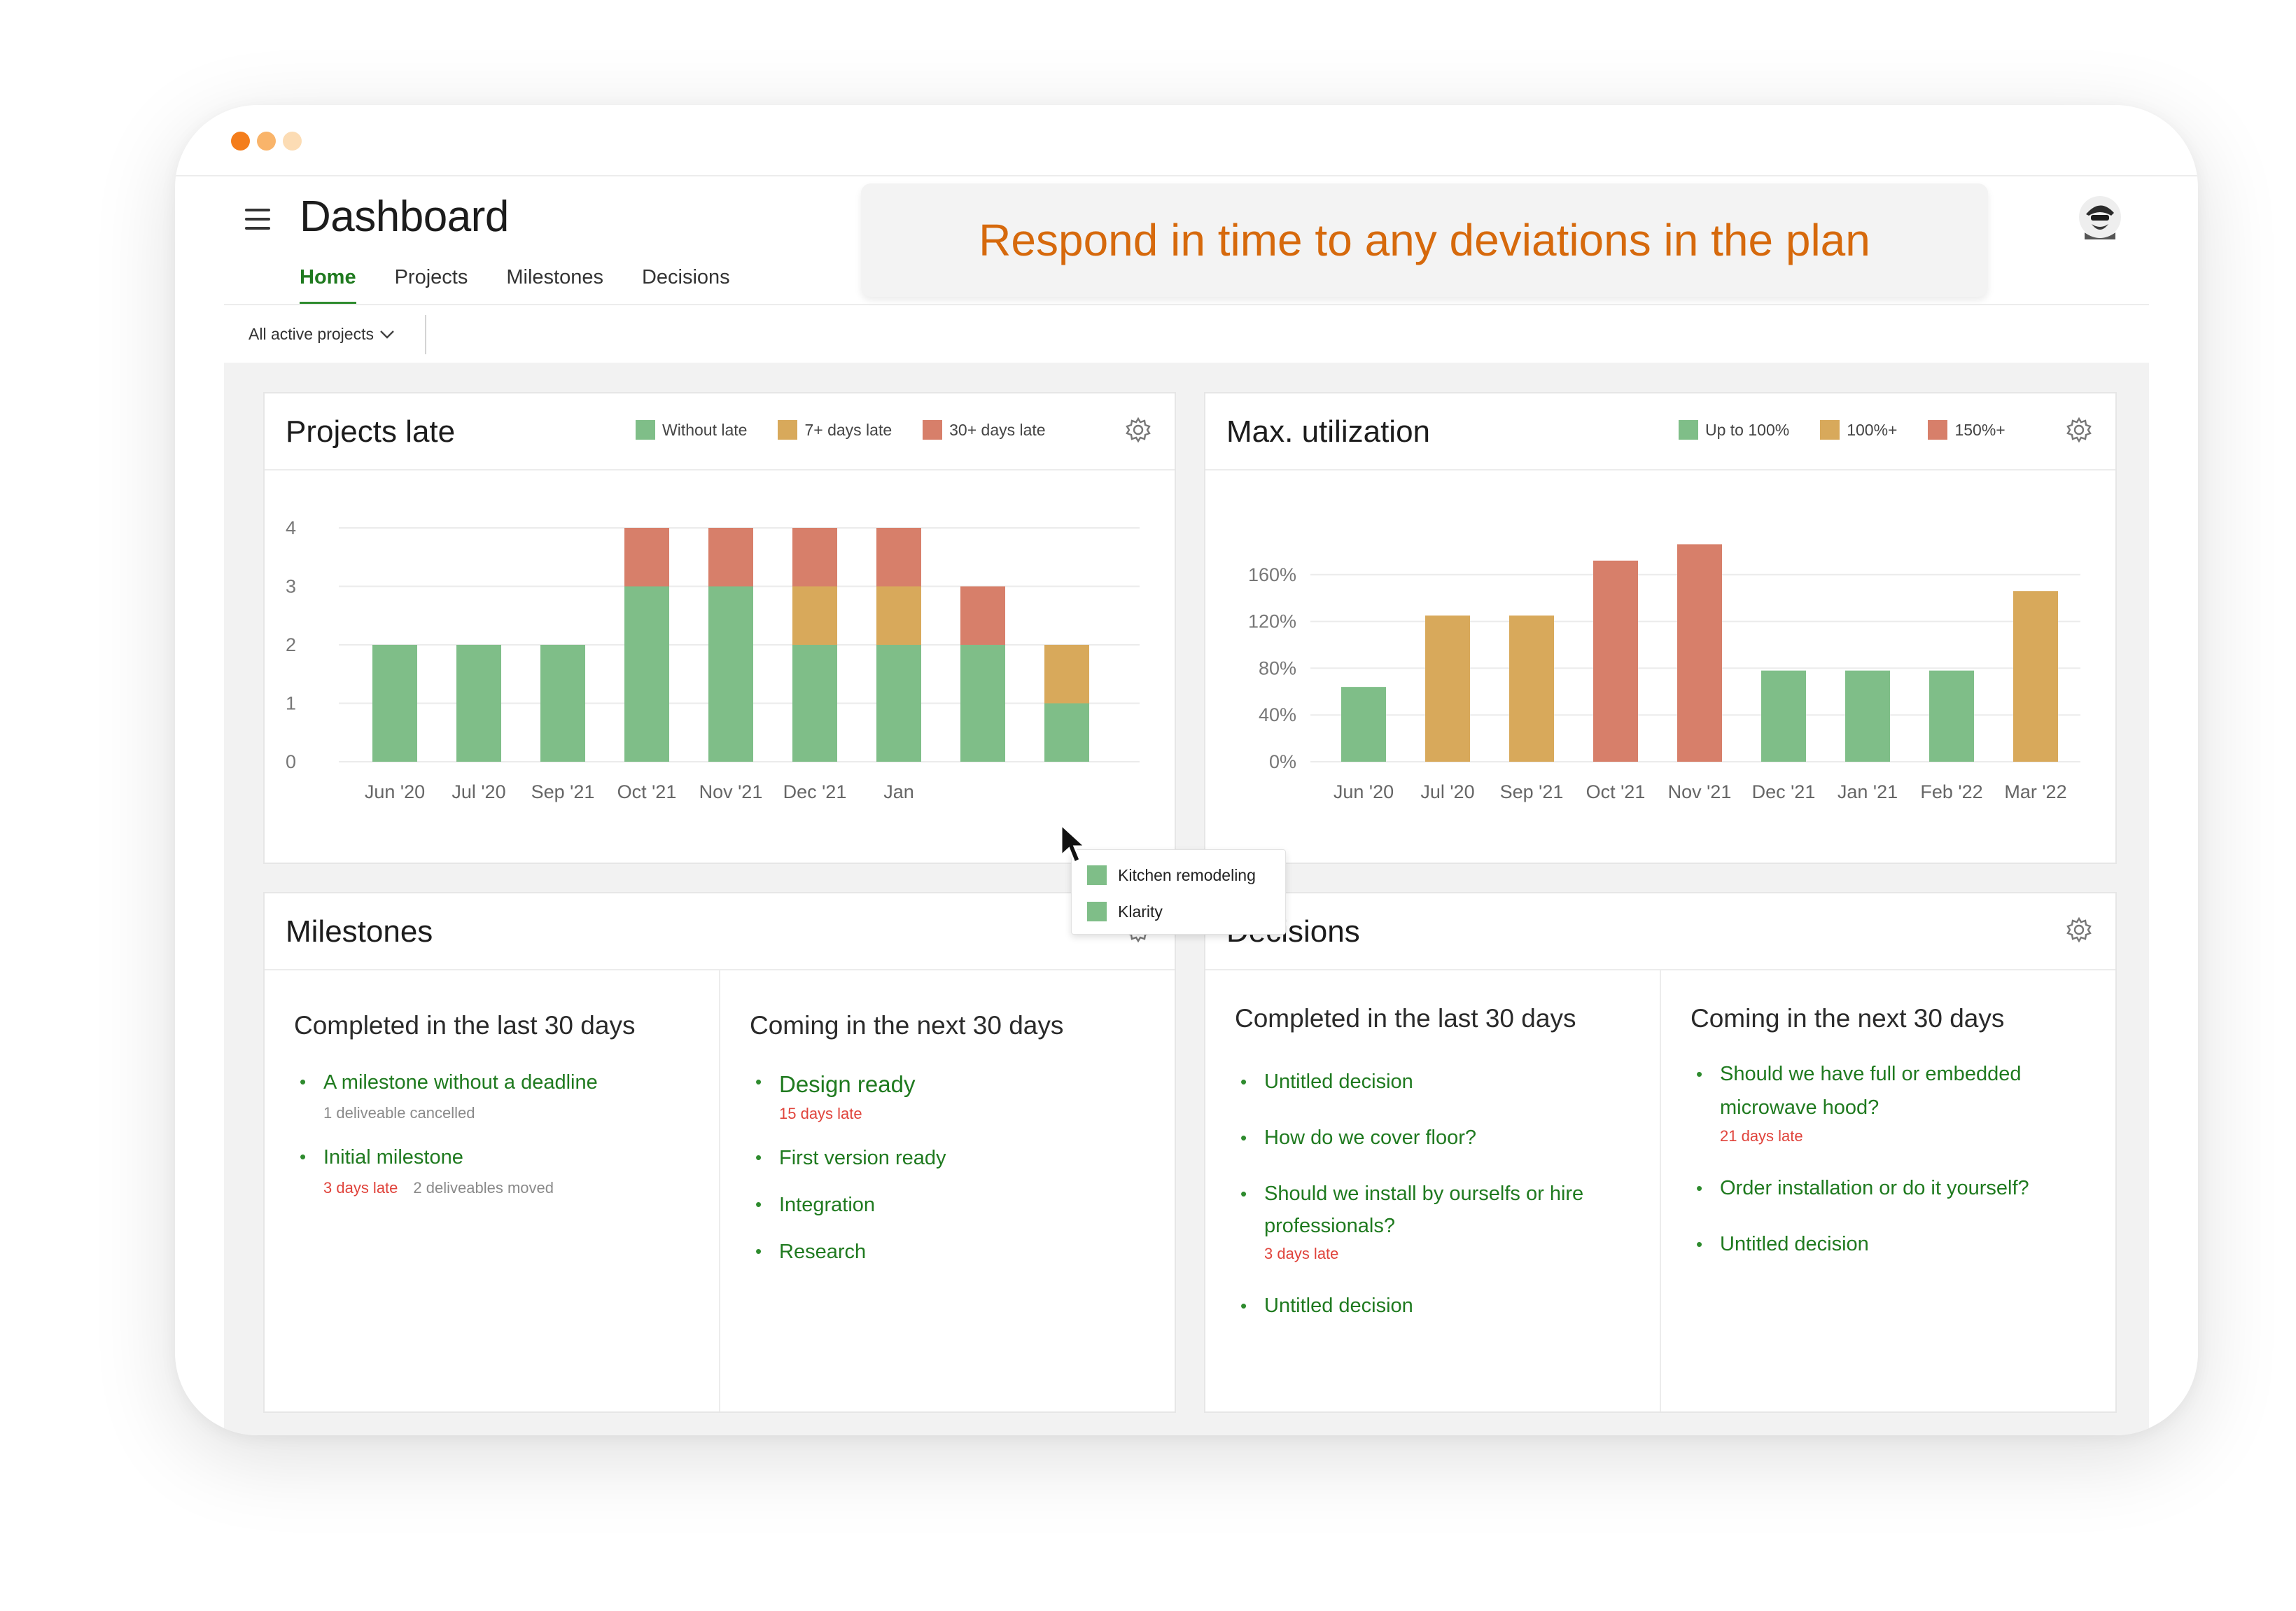 This screenshot has height=1611, width=2296. What do you see at coordinates (1186, 305) in the screenshot?
I see `header-divider` at bounding box center [1186, 305].